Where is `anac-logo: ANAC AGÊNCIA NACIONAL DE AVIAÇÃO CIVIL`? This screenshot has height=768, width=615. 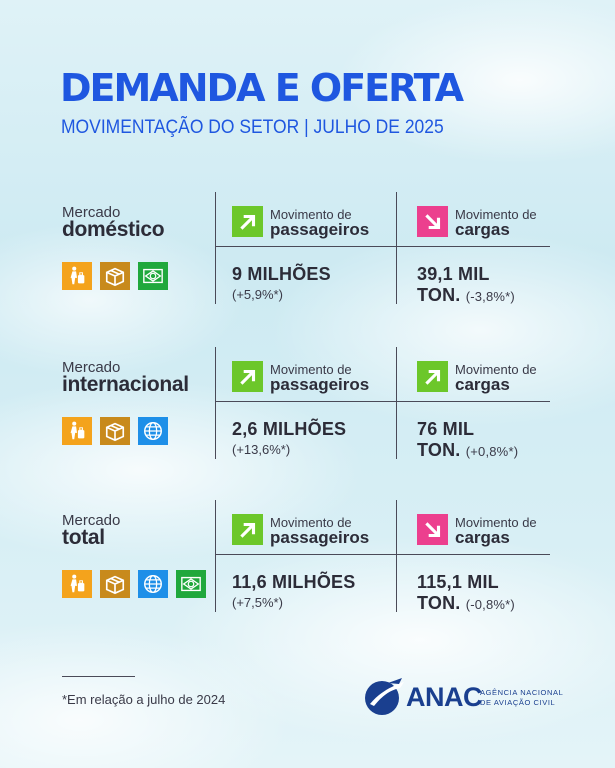
anac-logo: ANAC AGÊNCIA NACIONAL DE AVIAÇÃO CIVIL is located at coordinates (463, 696).